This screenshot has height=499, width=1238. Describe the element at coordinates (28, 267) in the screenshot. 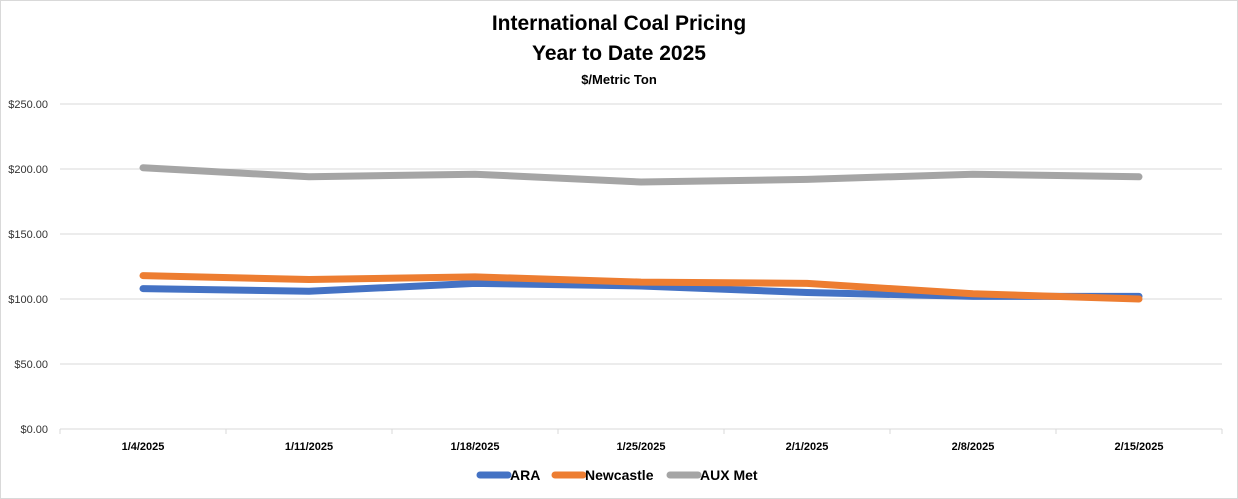

I see `y-axis: $0.00 $50.00 $100.00 $150.00 $200.00 $250.00` at that location.